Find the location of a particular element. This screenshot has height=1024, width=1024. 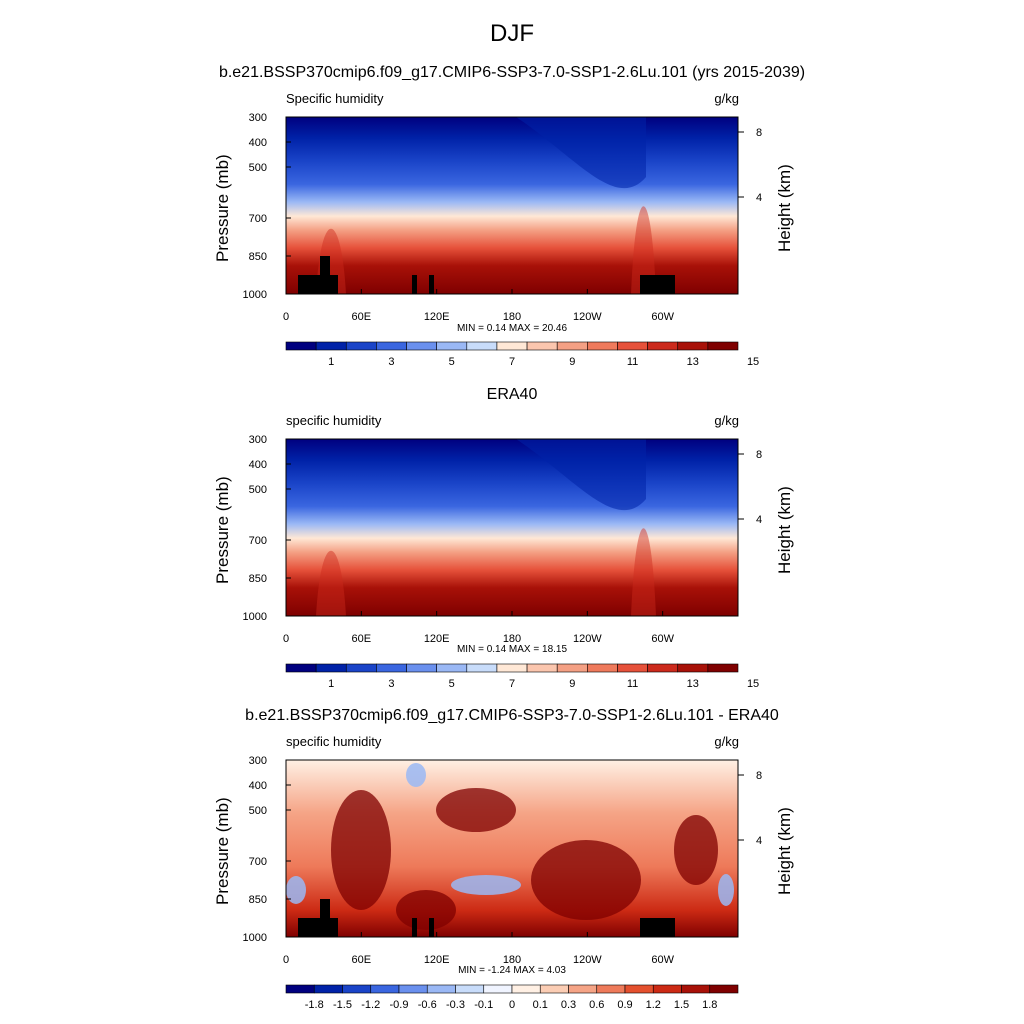

colorbar-label: -0.6 is located at coordinates (427, 1005).